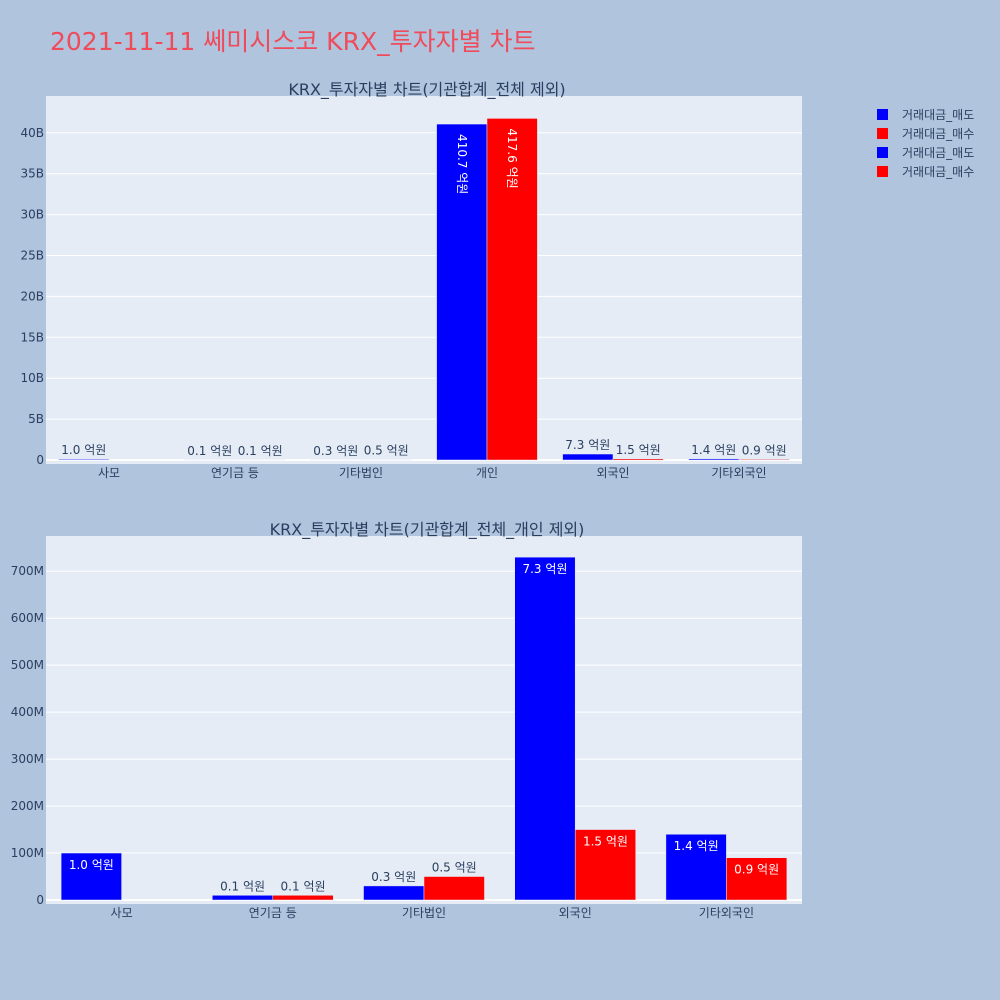 This screenshot has height=1000, width=1000. What do you see at coordinates (612, 473) in the screenshot?
I see `chart1-xtick-label: 외국인` at bounding box center [612, 473].